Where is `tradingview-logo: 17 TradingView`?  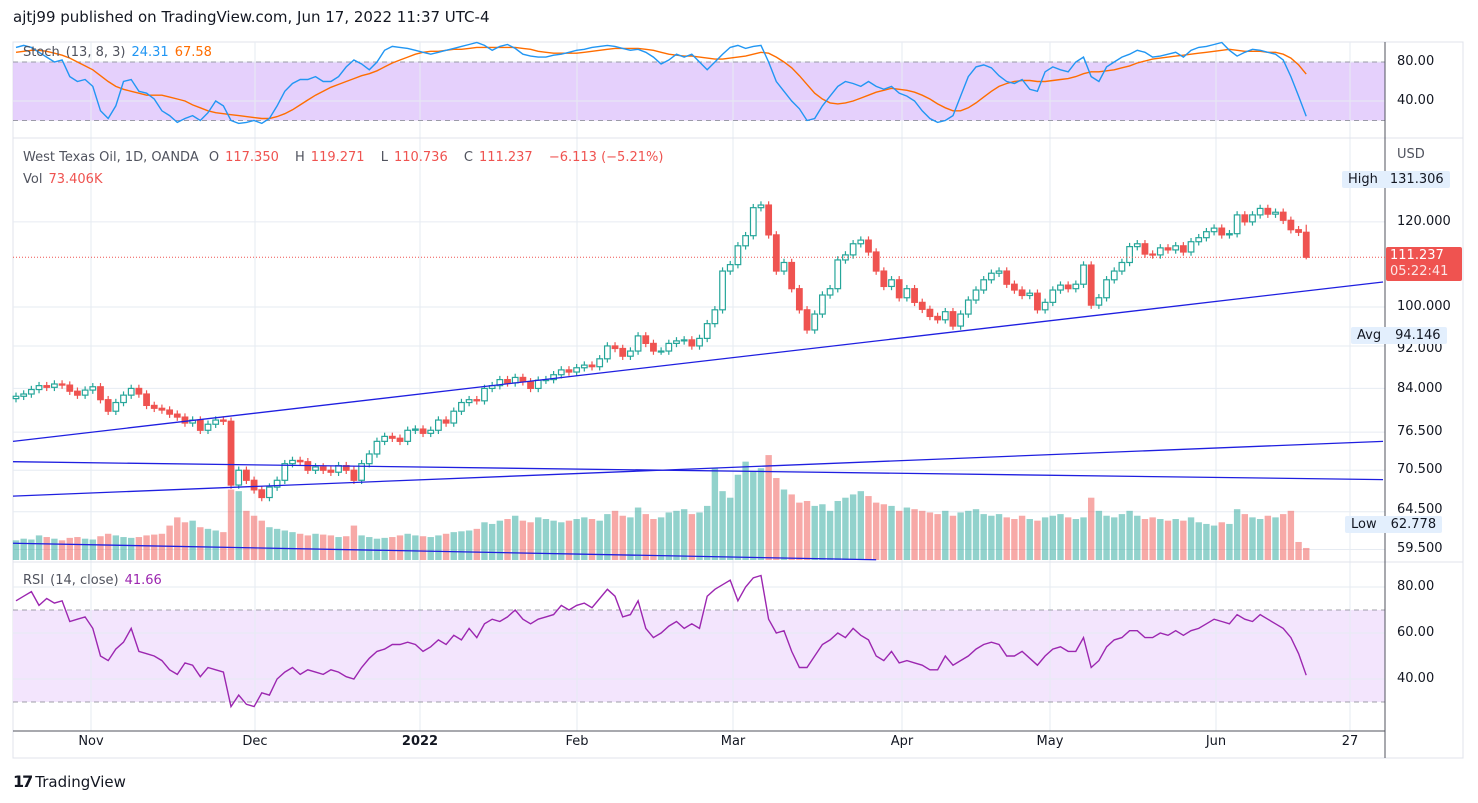 tradingview-logo: 17 TradingView is located at coordinates (69, 781).